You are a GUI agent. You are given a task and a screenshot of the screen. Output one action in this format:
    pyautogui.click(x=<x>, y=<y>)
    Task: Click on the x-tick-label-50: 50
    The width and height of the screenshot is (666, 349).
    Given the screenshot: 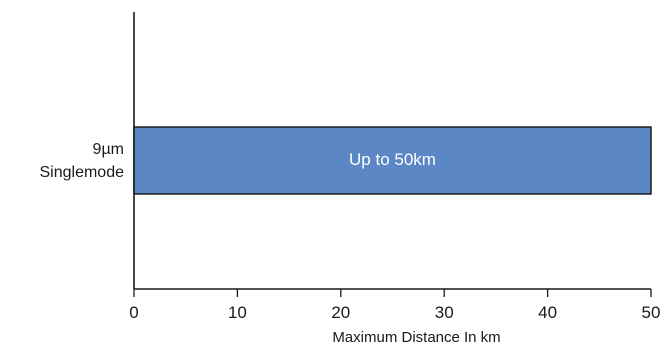 What is the action you would take?
    pyautogui.click(x=651, y=312)
    